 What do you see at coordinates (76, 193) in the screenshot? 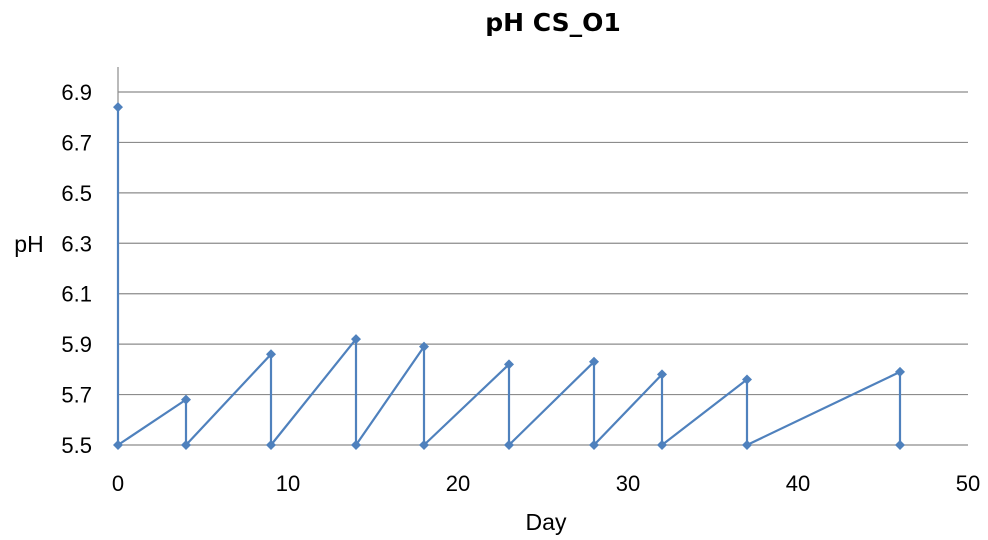
I see `y-tick-label: 6.5` at bounding box center [76, 193].